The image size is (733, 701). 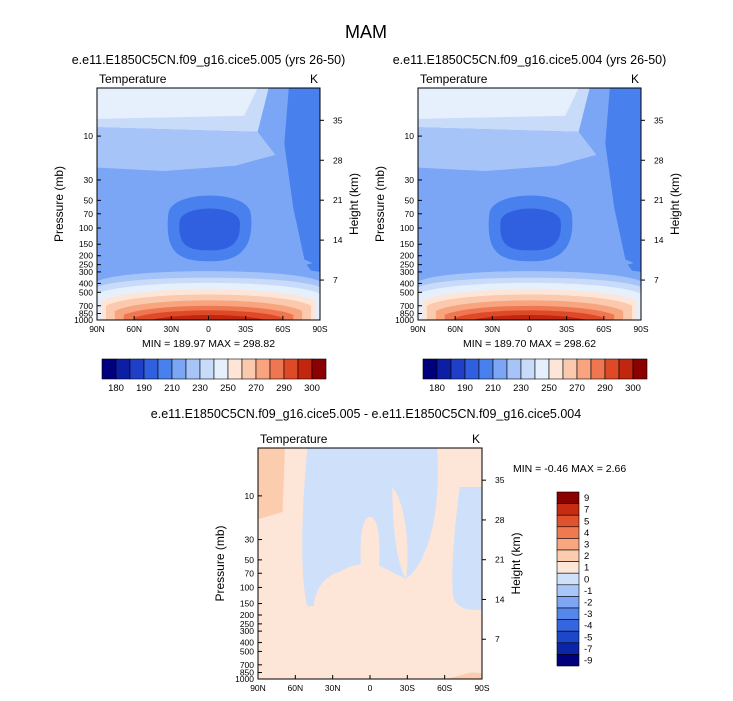 I want to click on colorbar-label-300: 300, so click(x=633, y=388).